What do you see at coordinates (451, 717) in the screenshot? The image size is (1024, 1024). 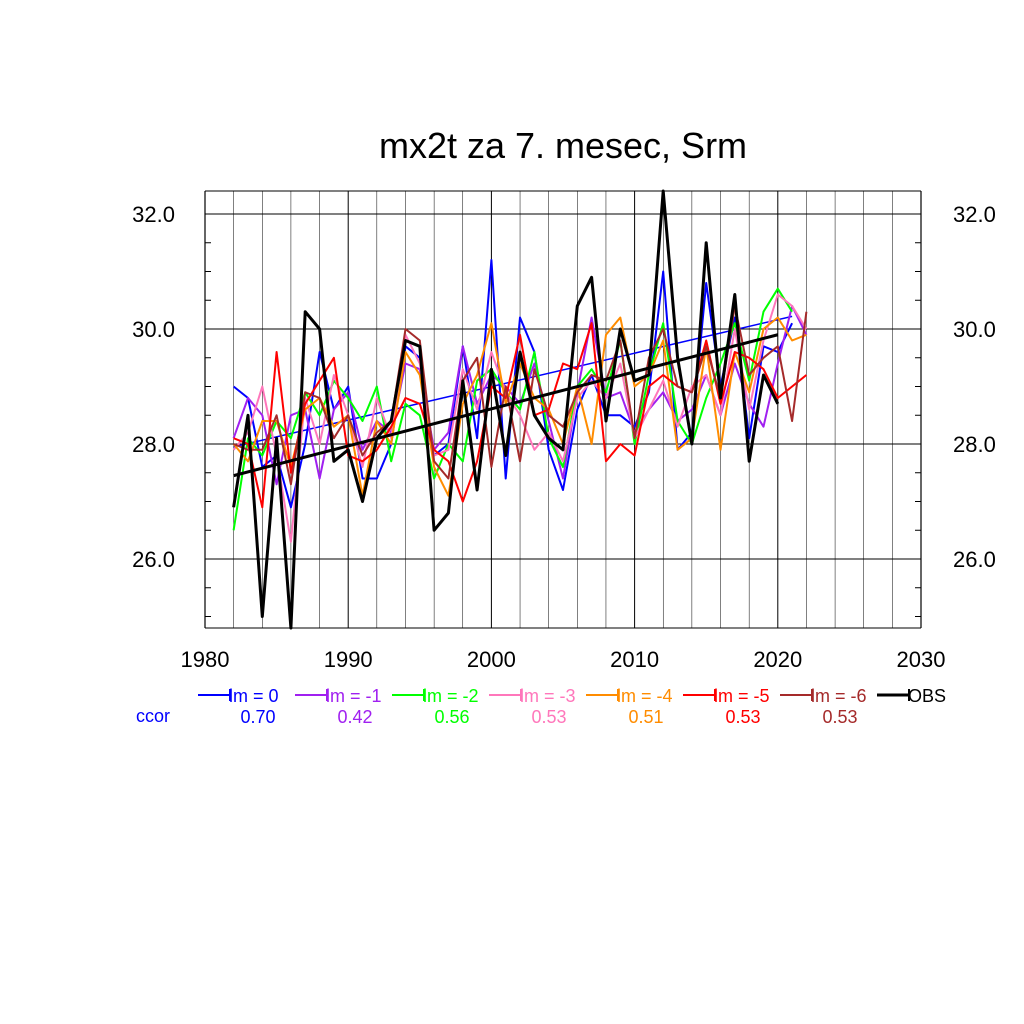 I see `legend-ccor-value: 0.56` at bounding box center [451, 717].